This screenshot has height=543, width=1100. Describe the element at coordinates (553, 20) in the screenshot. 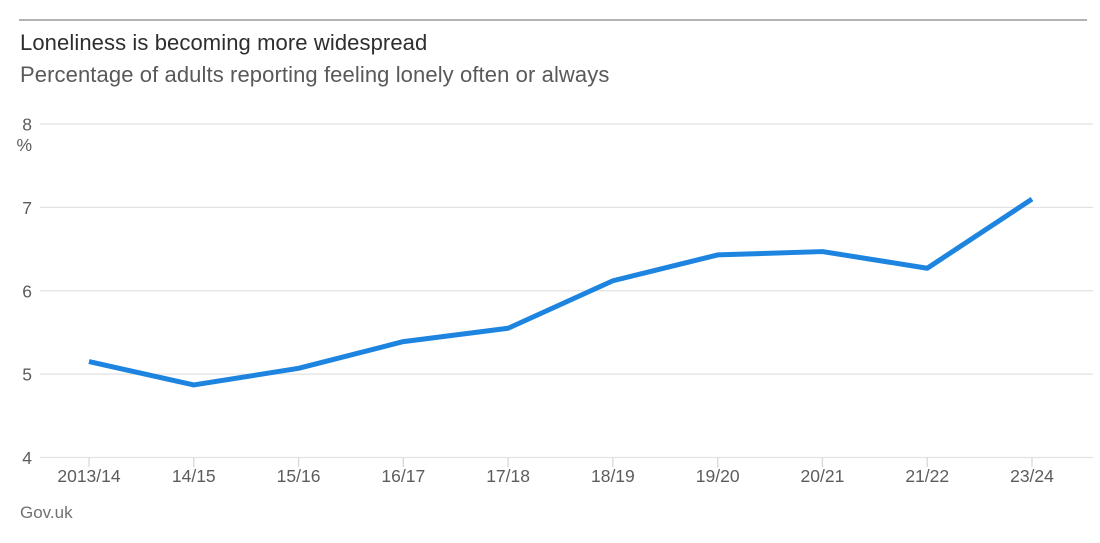

I see `top-divider-rule` at that location.